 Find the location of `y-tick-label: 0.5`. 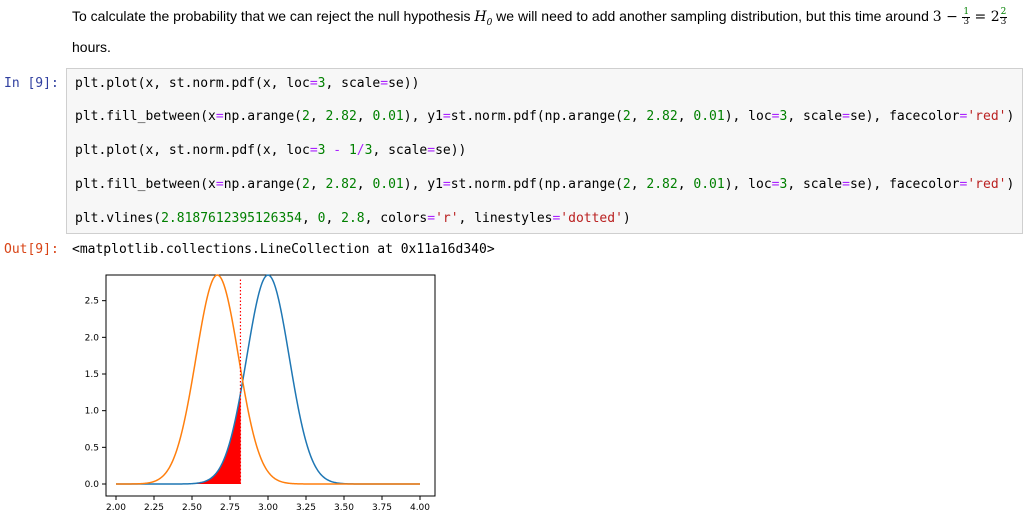

y-tick-label: 0.5 is located at coordinates (92, 448).